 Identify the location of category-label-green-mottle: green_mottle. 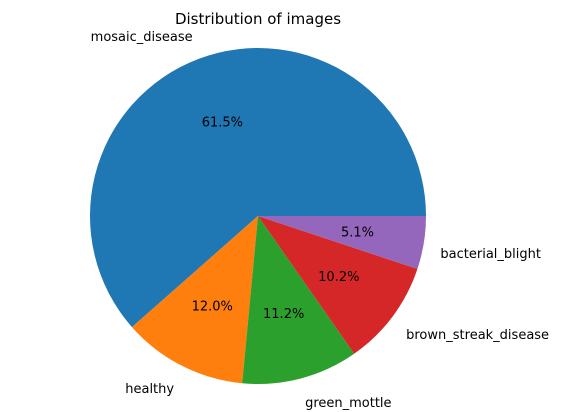
(348, 403).